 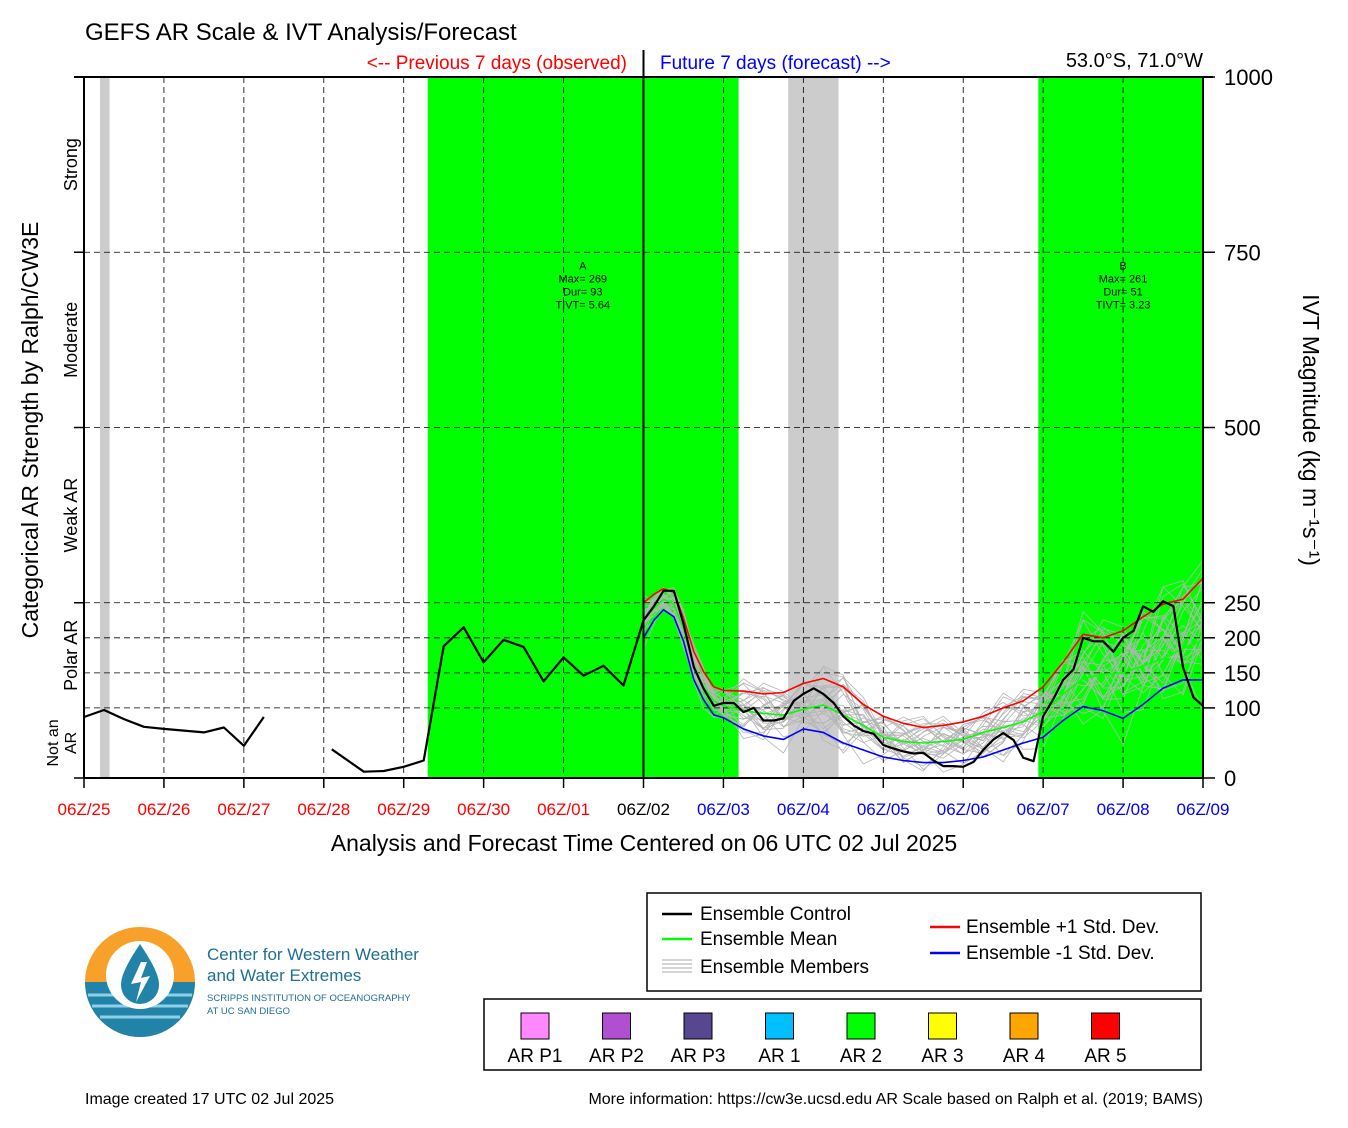 I want to click on right-axis-label: IVT Magnitude (kg m⁻¹s⁻¹), so click(x=1311, y=430).